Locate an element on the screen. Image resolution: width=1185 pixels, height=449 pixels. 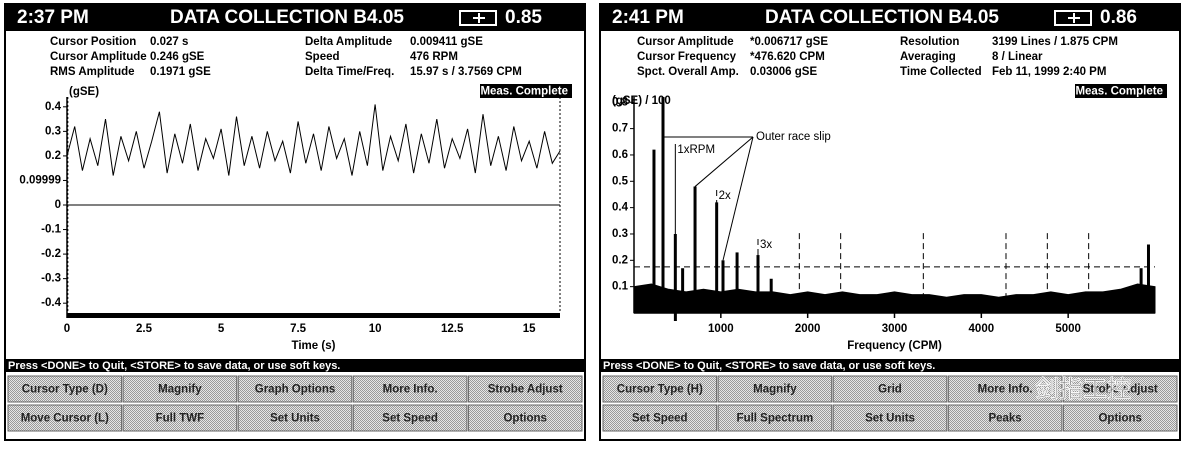
info-value: 476 RPM is located at coordinates (434, 57).